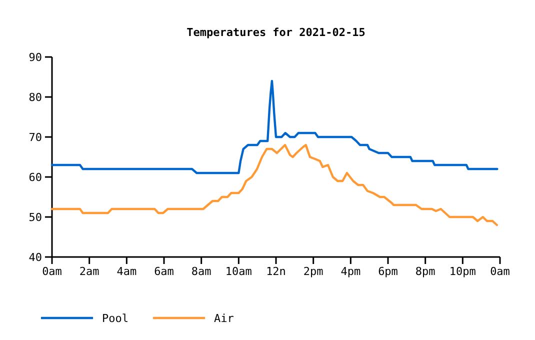 The height and width of the screenshot is (340, 535). What do you see at coordinates (238, 271) in the screenshot?
I see `x-tick-label: 10am` at bounding box center [238, 271].